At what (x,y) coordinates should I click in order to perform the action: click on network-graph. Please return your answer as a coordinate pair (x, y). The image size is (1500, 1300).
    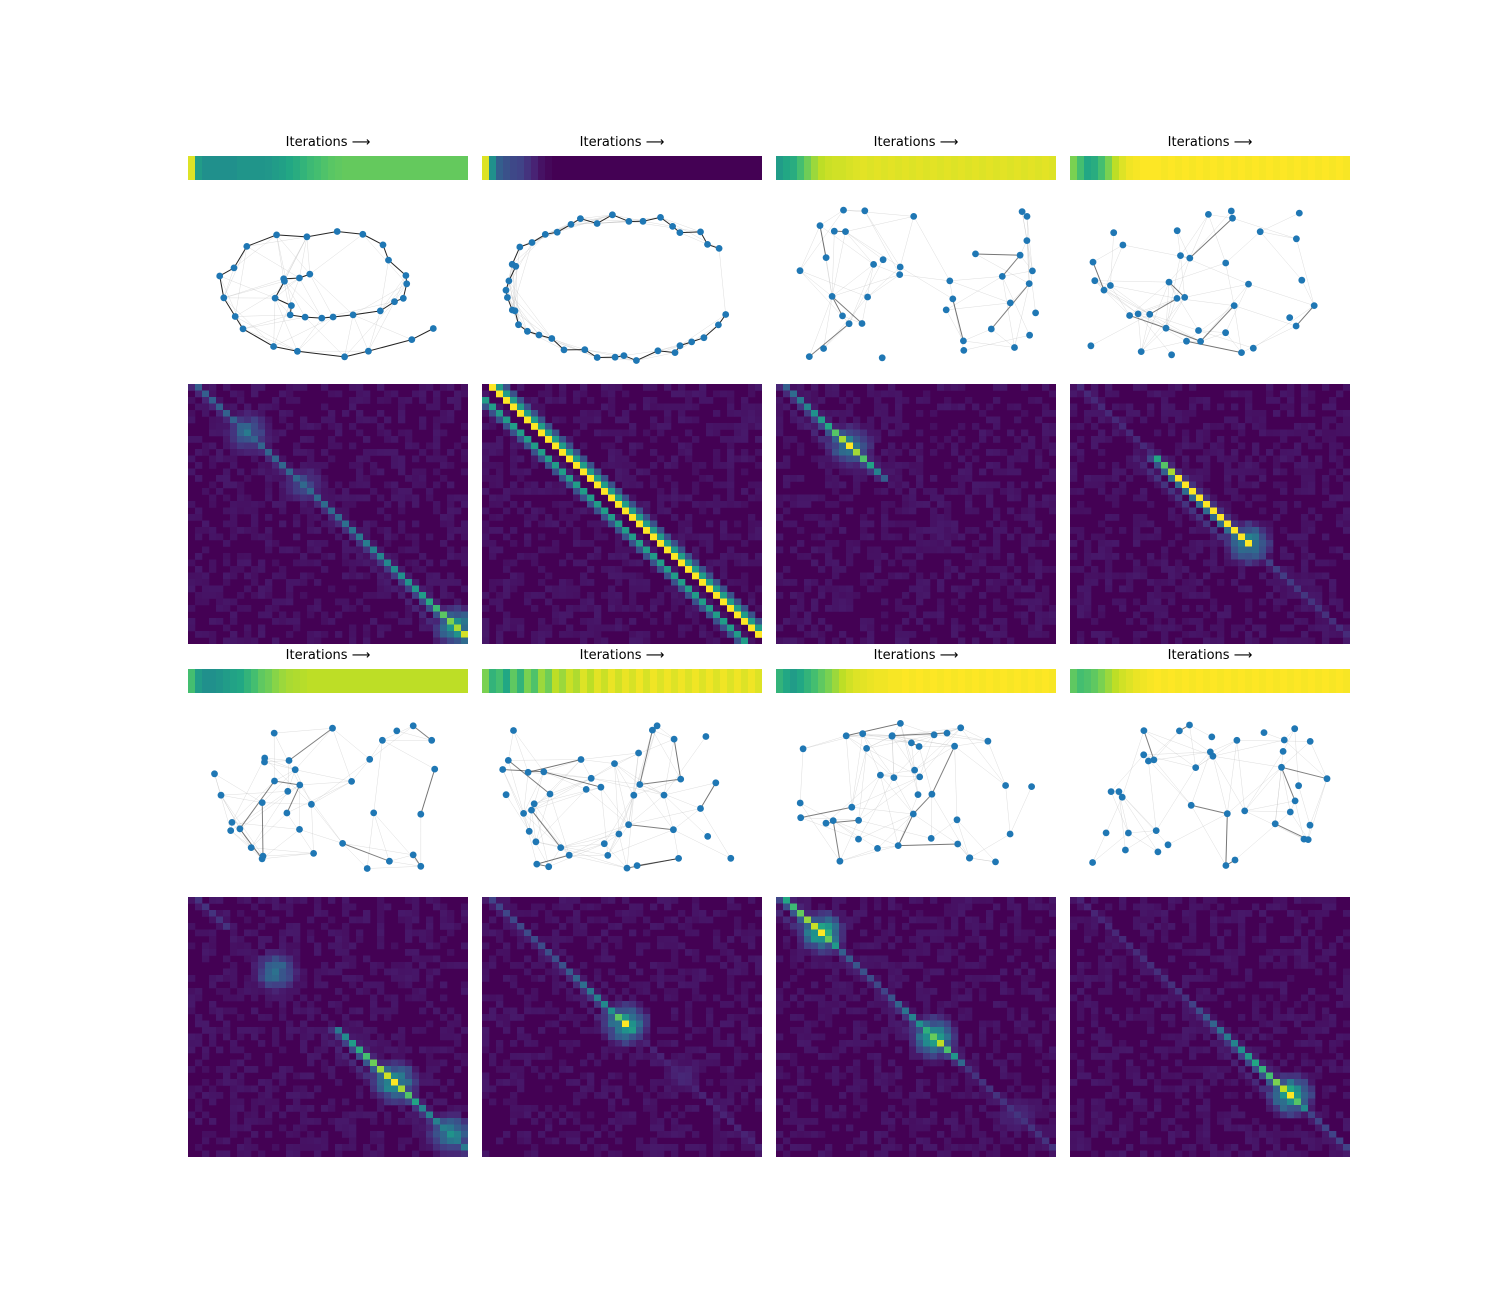
    Looking at the image, I should click on (917, 284).